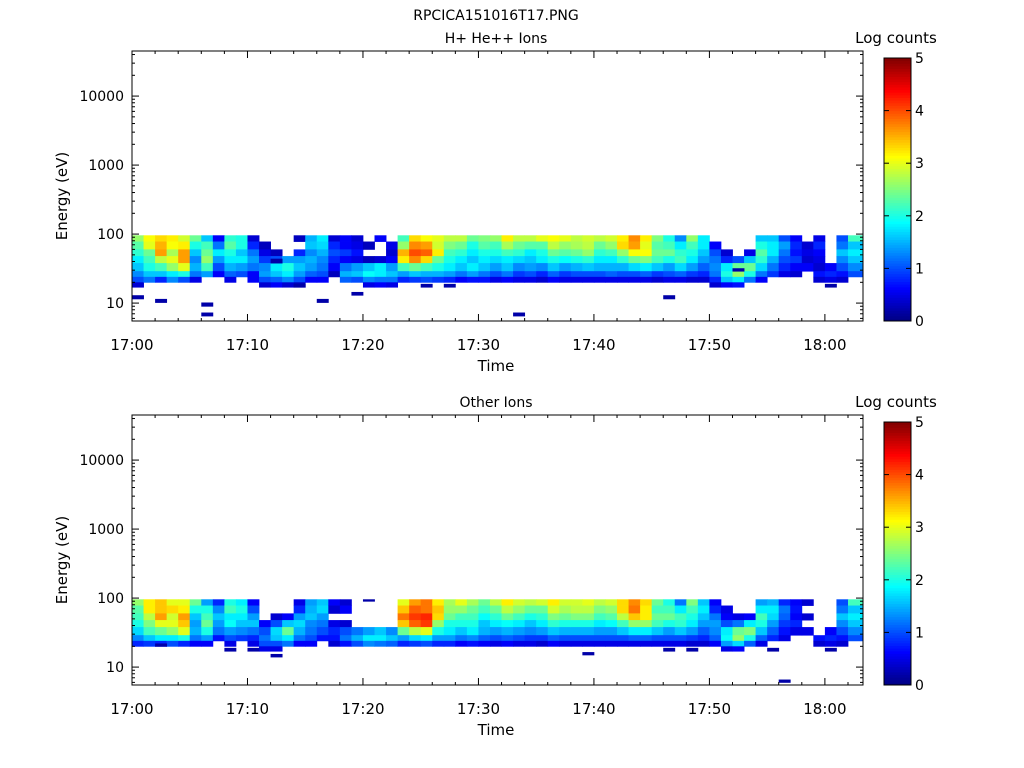  I want to click on colorbar-tick-label: 2, so click(919, 581).